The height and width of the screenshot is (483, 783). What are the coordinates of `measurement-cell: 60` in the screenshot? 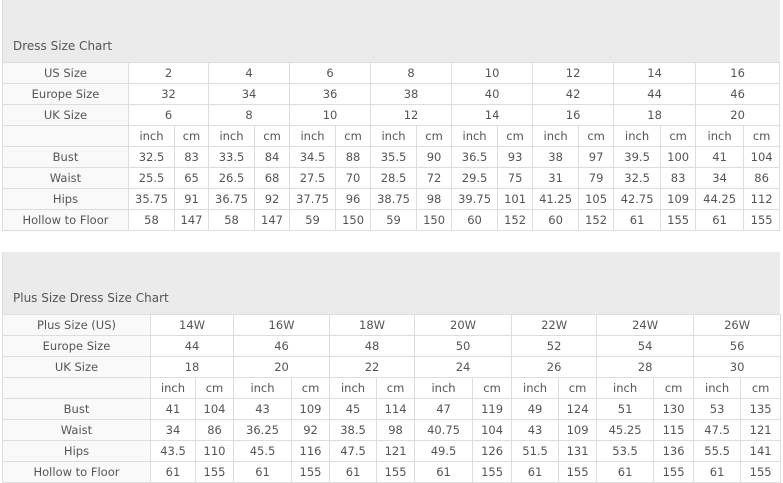 It's located at (556, 220).